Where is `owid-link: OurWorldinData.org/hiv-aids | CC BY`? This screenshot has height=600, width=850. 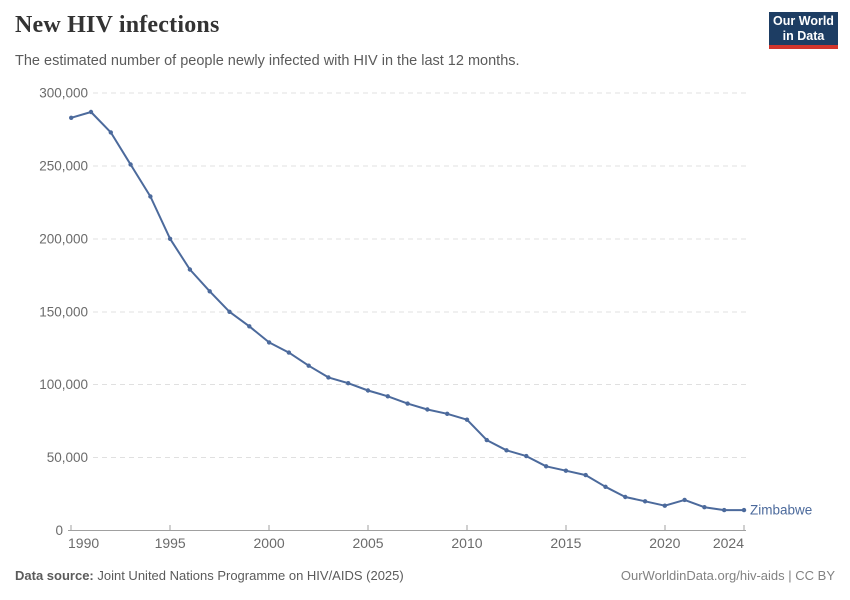
owid-link: OurWorldinData.org/hiv-aids | CC BY is located at coordinates (727, 575).